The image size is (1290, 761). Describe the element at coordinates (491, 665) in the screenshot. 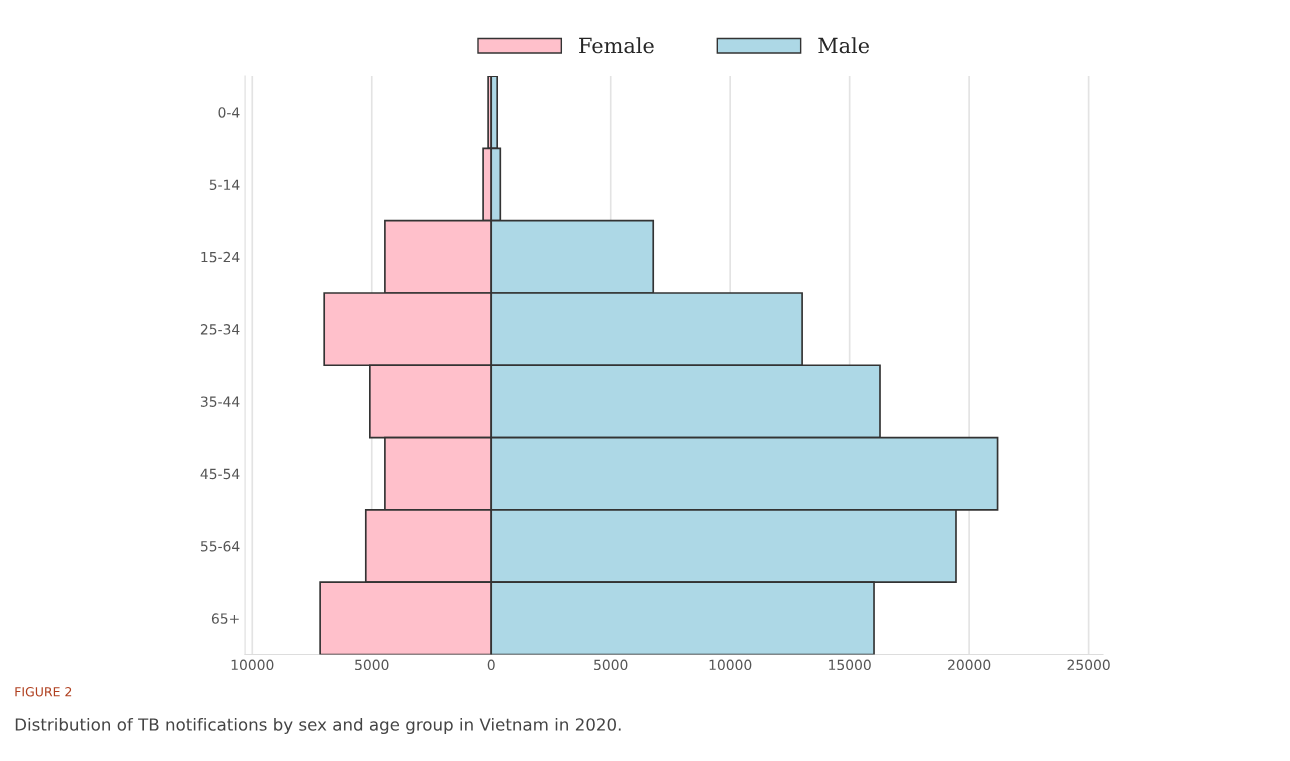

I see `x-tick-label: 0` at that location.